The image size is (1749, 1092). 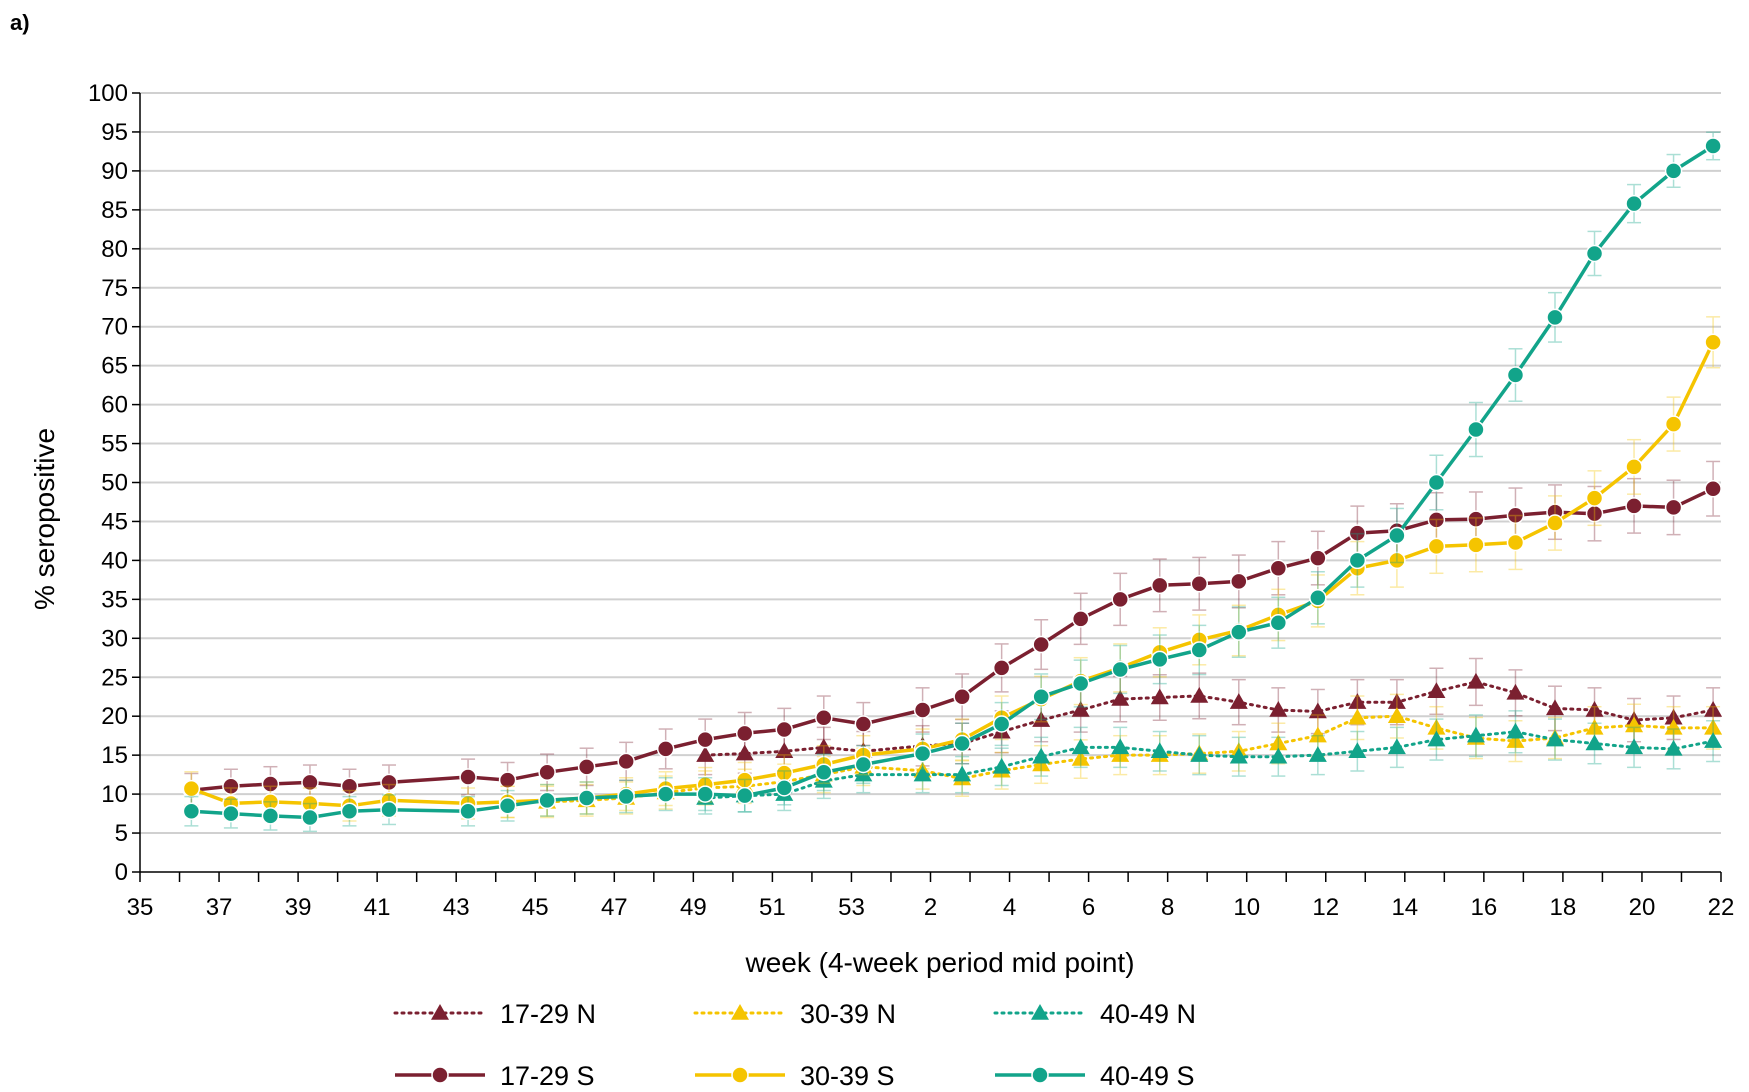 What do you see at coordinates (1147, 1076) in the screenshot?
I see `legend-label: 40-49 S` at bounding box center [1147, 1076].